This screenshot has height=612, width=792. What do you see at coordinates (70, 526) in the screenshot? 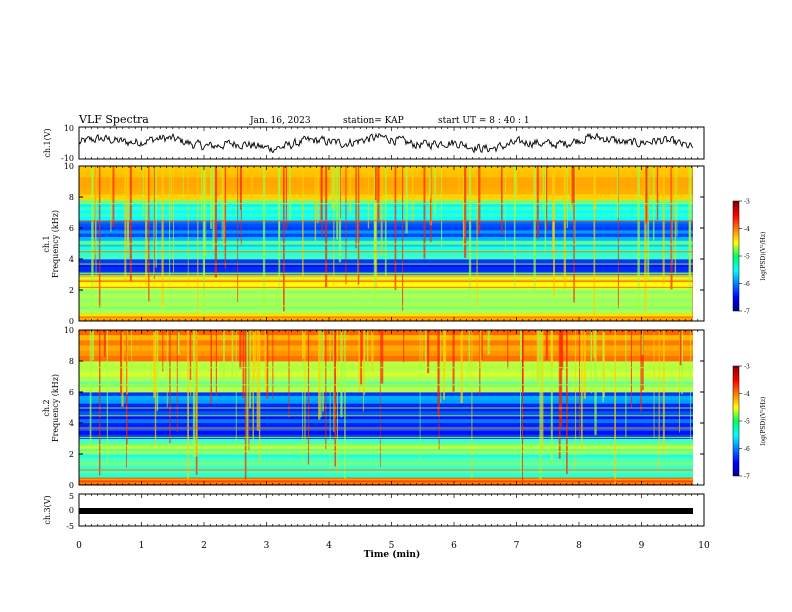
I see `ch3-ytick-bottom: -5` at bounding box center [70, 526].